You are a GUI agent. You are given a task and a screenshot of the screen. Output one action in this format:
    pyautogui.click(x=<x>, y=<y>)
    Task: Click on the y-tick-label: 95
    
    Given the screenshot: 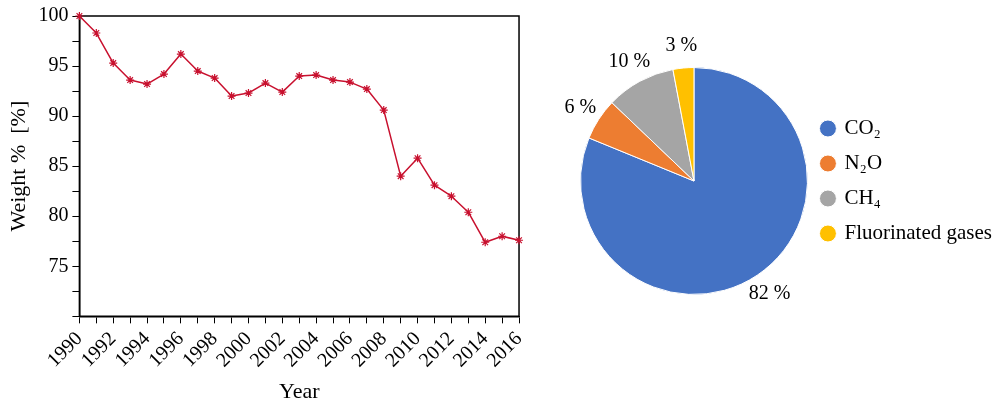 What is the action you would take?
    pyautogui.click(x=58, y=64)
    